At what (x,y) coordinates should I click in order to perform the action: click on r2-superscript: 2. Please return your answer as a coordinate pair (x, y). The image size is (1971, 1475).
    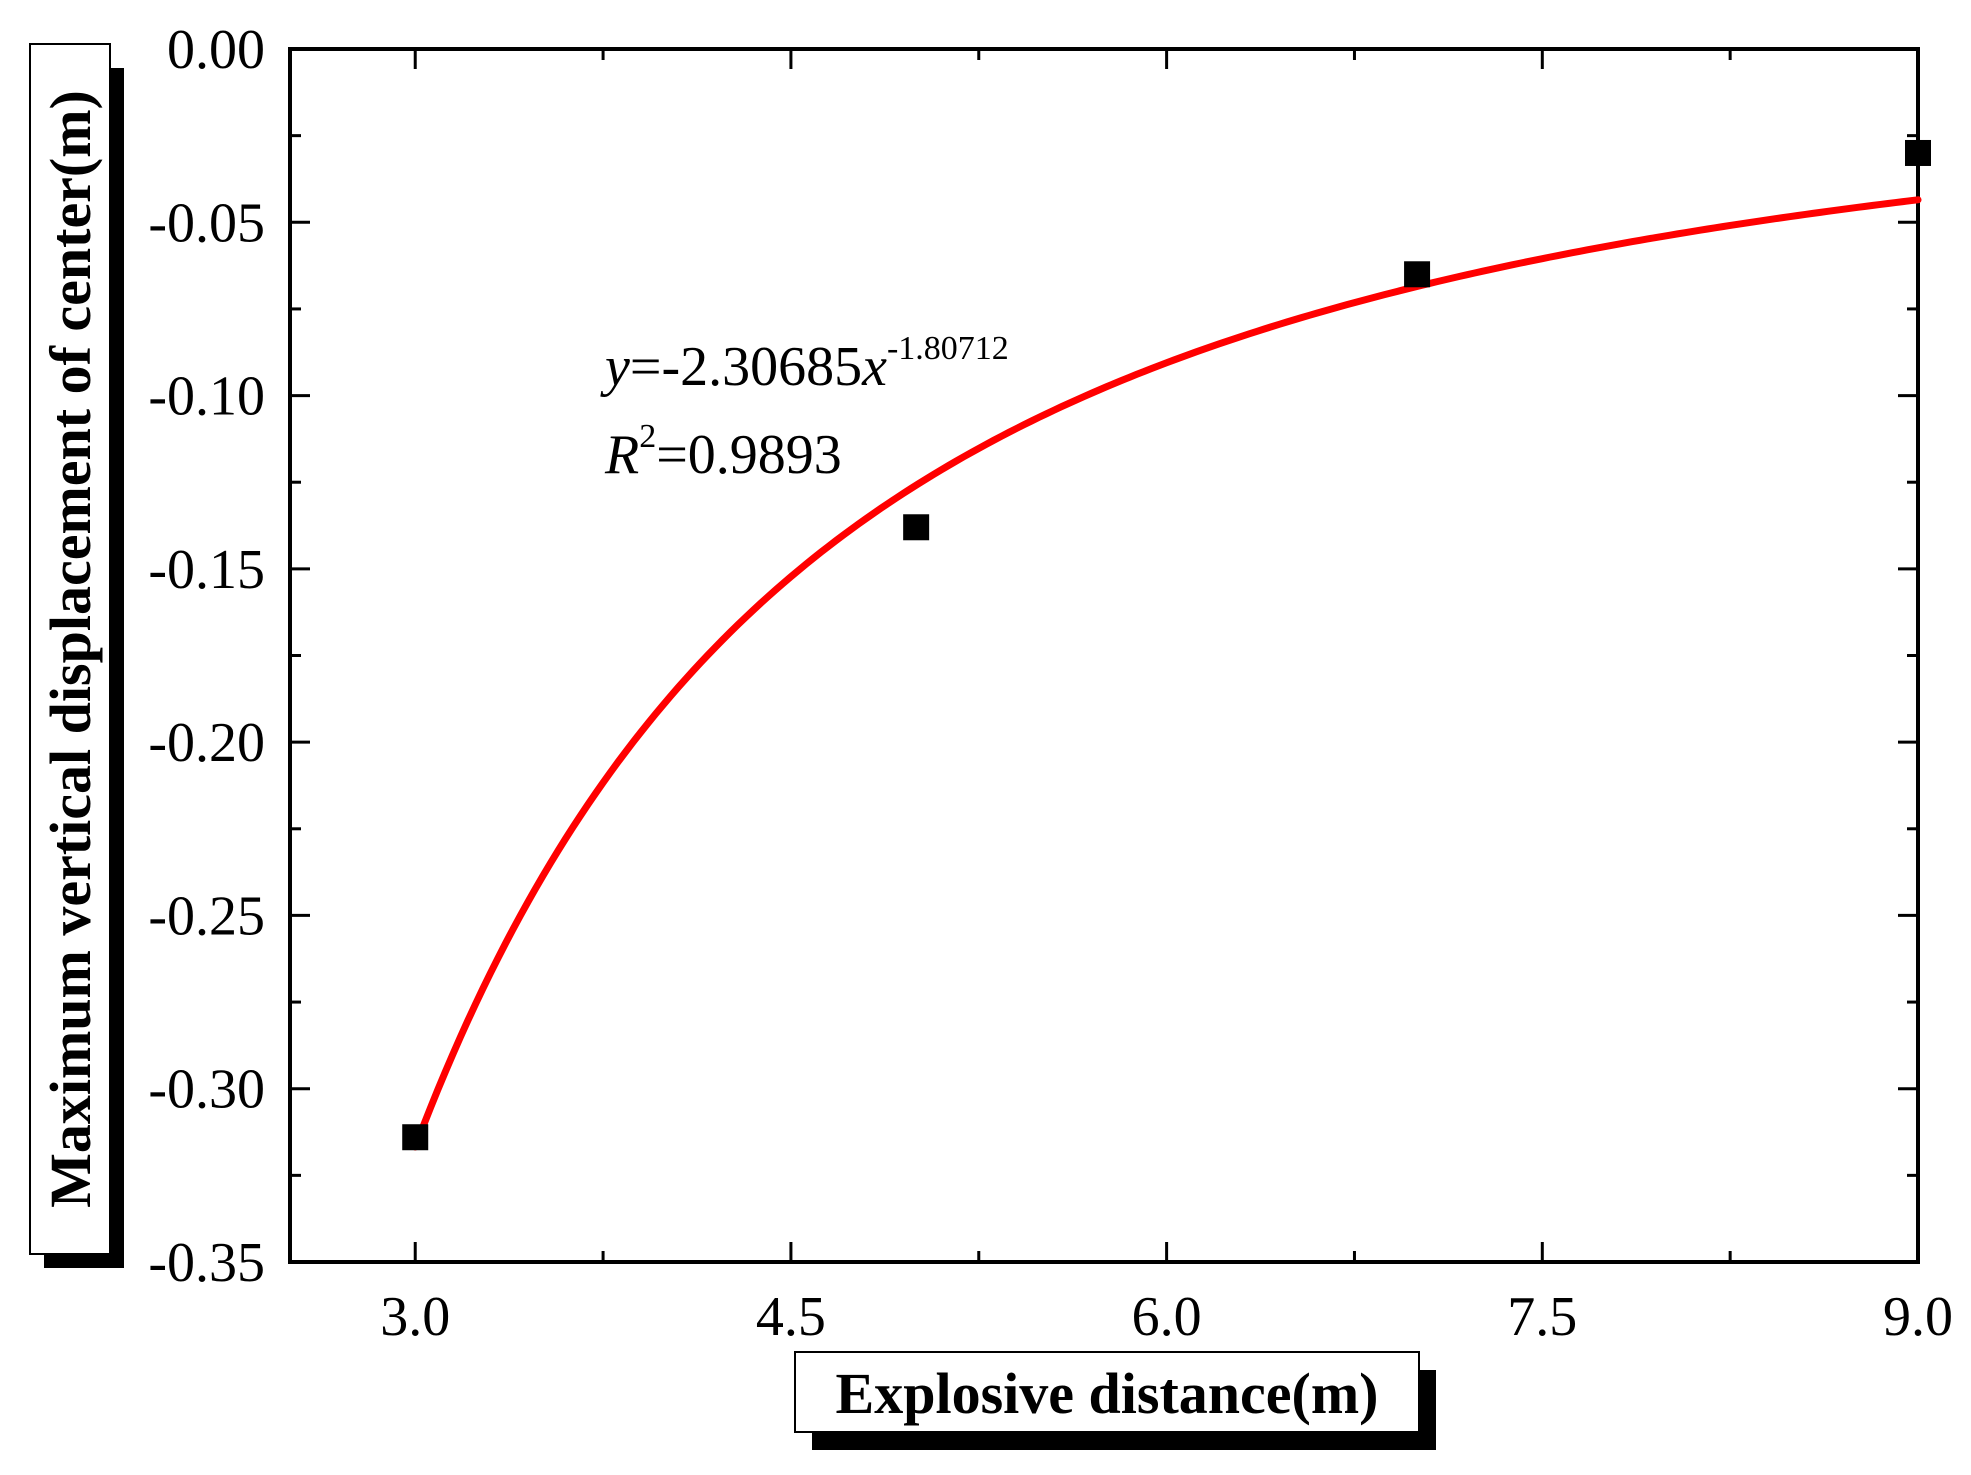
    Looking at the image, I should click on (647, 436).